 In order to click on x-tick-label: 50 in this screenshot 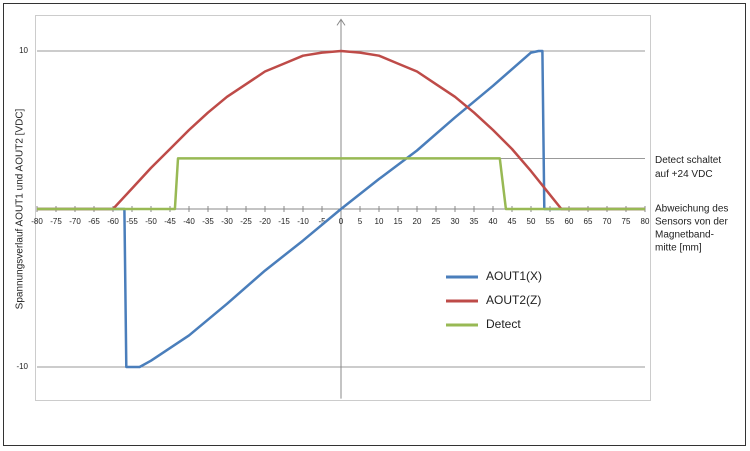, I will do `click(531, 221)`.